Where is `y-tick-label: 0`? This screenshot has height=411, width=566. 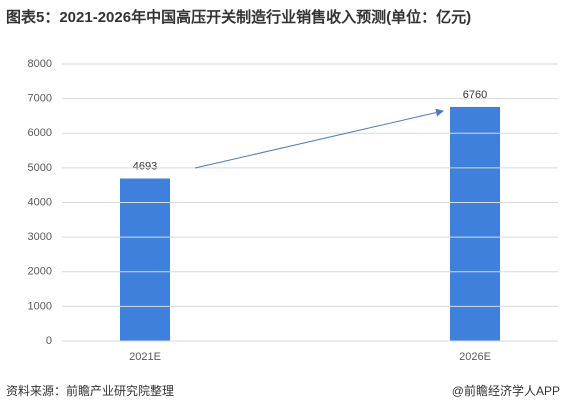 y-tick-label: 0 is located at coordinates (49, 341).